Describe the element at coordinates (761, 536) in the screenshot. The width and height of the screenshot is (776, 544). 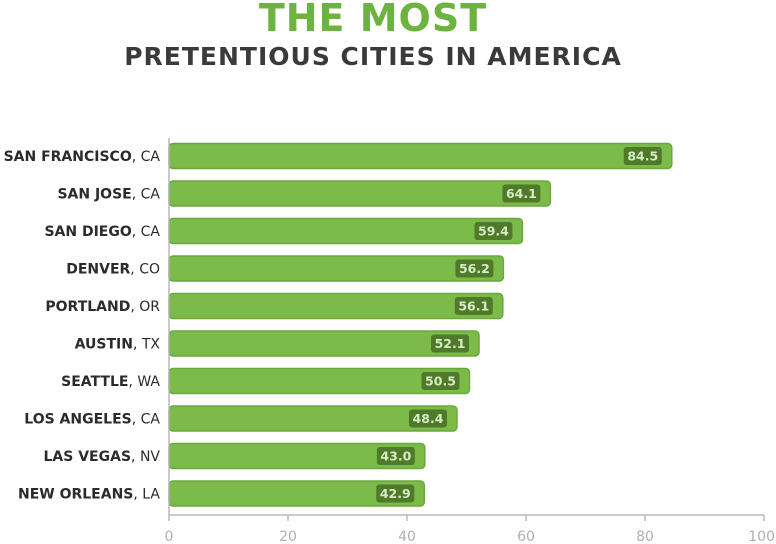
I see `x-tick-label: 100` at that location.